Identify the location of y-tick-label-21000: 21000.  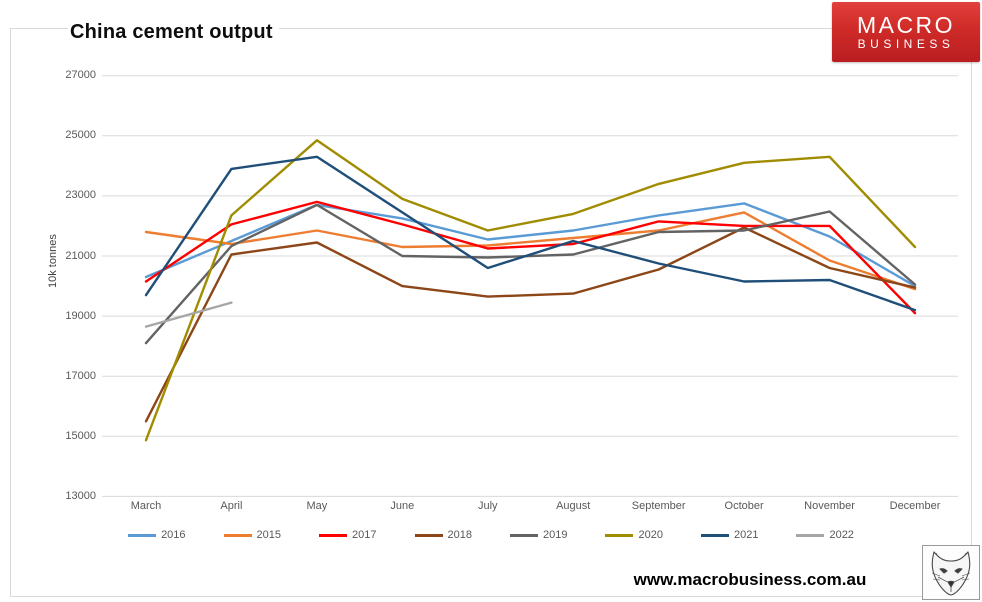
(80, 255).